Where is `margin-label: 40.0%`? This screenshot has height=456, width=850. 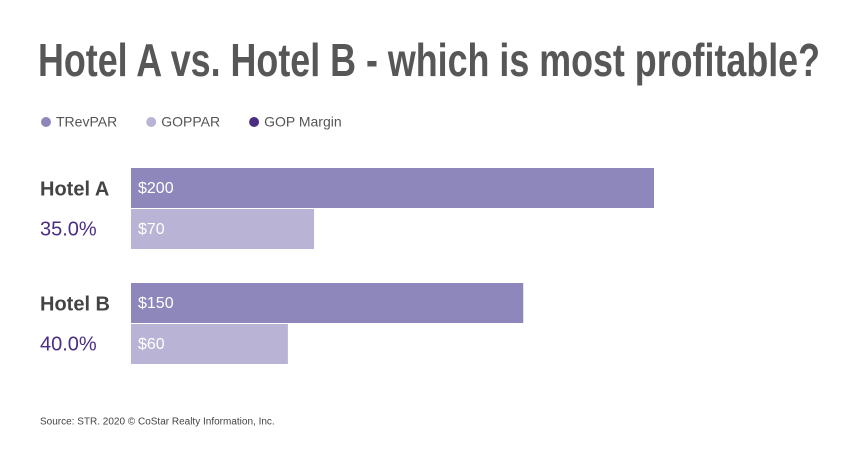 margin-label: 40.0% is located at coordinates (68, 344).